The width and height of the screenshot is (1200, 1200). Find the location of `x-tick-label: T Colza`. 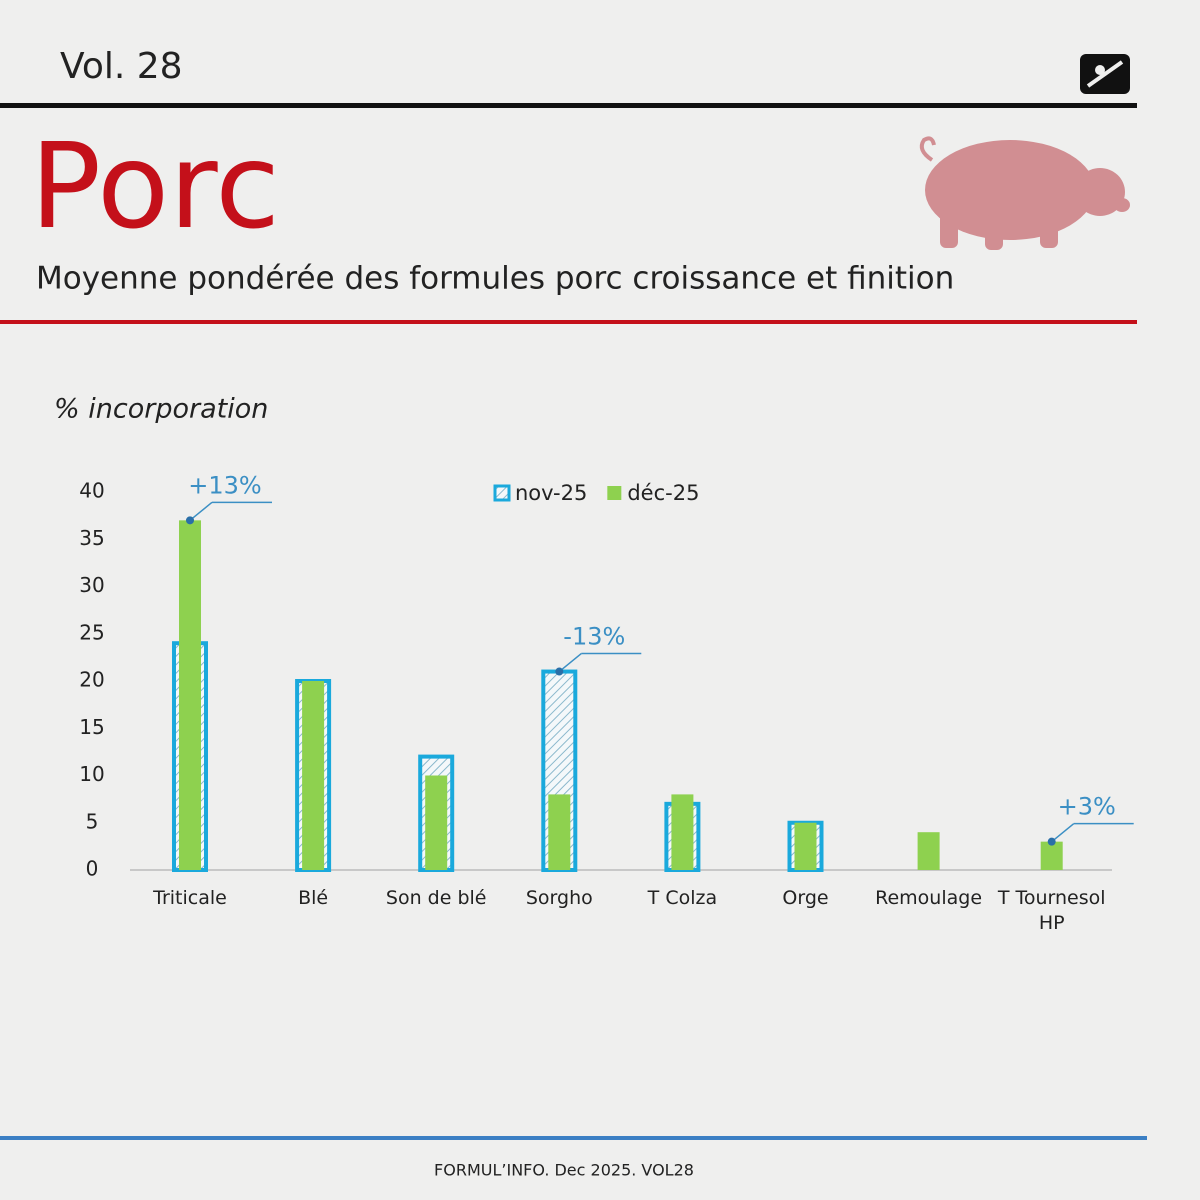

x-tick-label: T Colza is located at coordinates (682, 898).